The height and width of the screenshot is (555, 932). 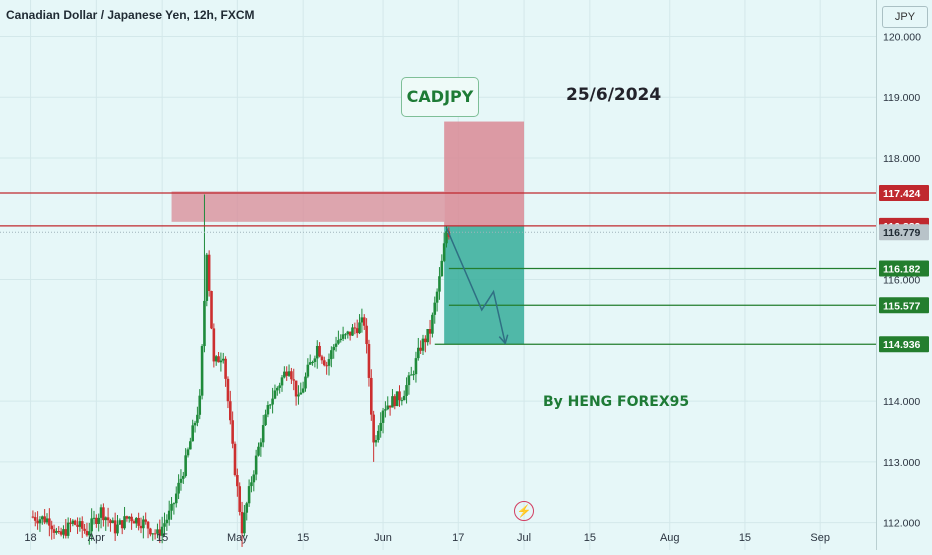 I want to click on price-tick-label: 118.000, so click(x=901, y=159).